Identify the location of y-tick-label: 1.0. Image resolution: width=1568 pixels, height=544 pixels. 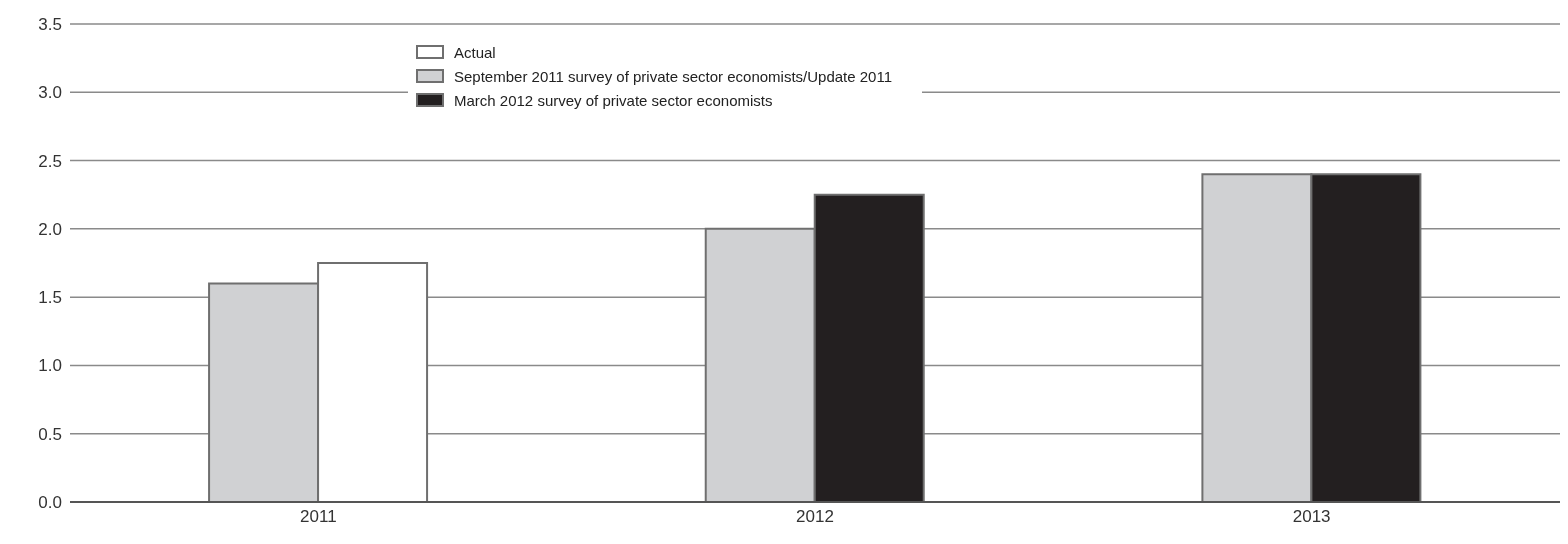
(50, 366).